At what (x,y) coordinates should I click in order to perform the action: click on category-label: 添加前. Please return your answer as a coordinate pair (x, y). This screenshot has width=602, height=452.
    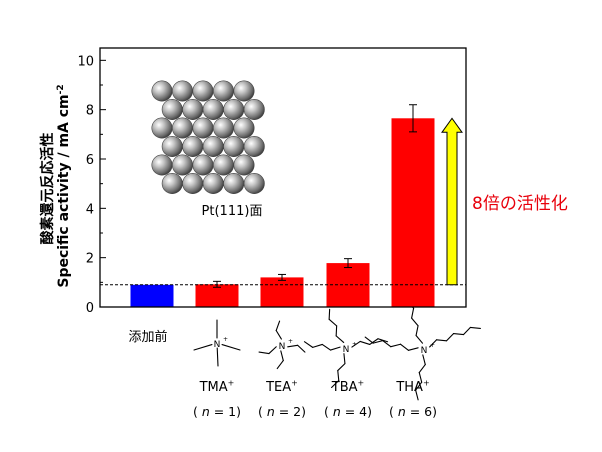
    Looking at the image, I should click on (148, 335).